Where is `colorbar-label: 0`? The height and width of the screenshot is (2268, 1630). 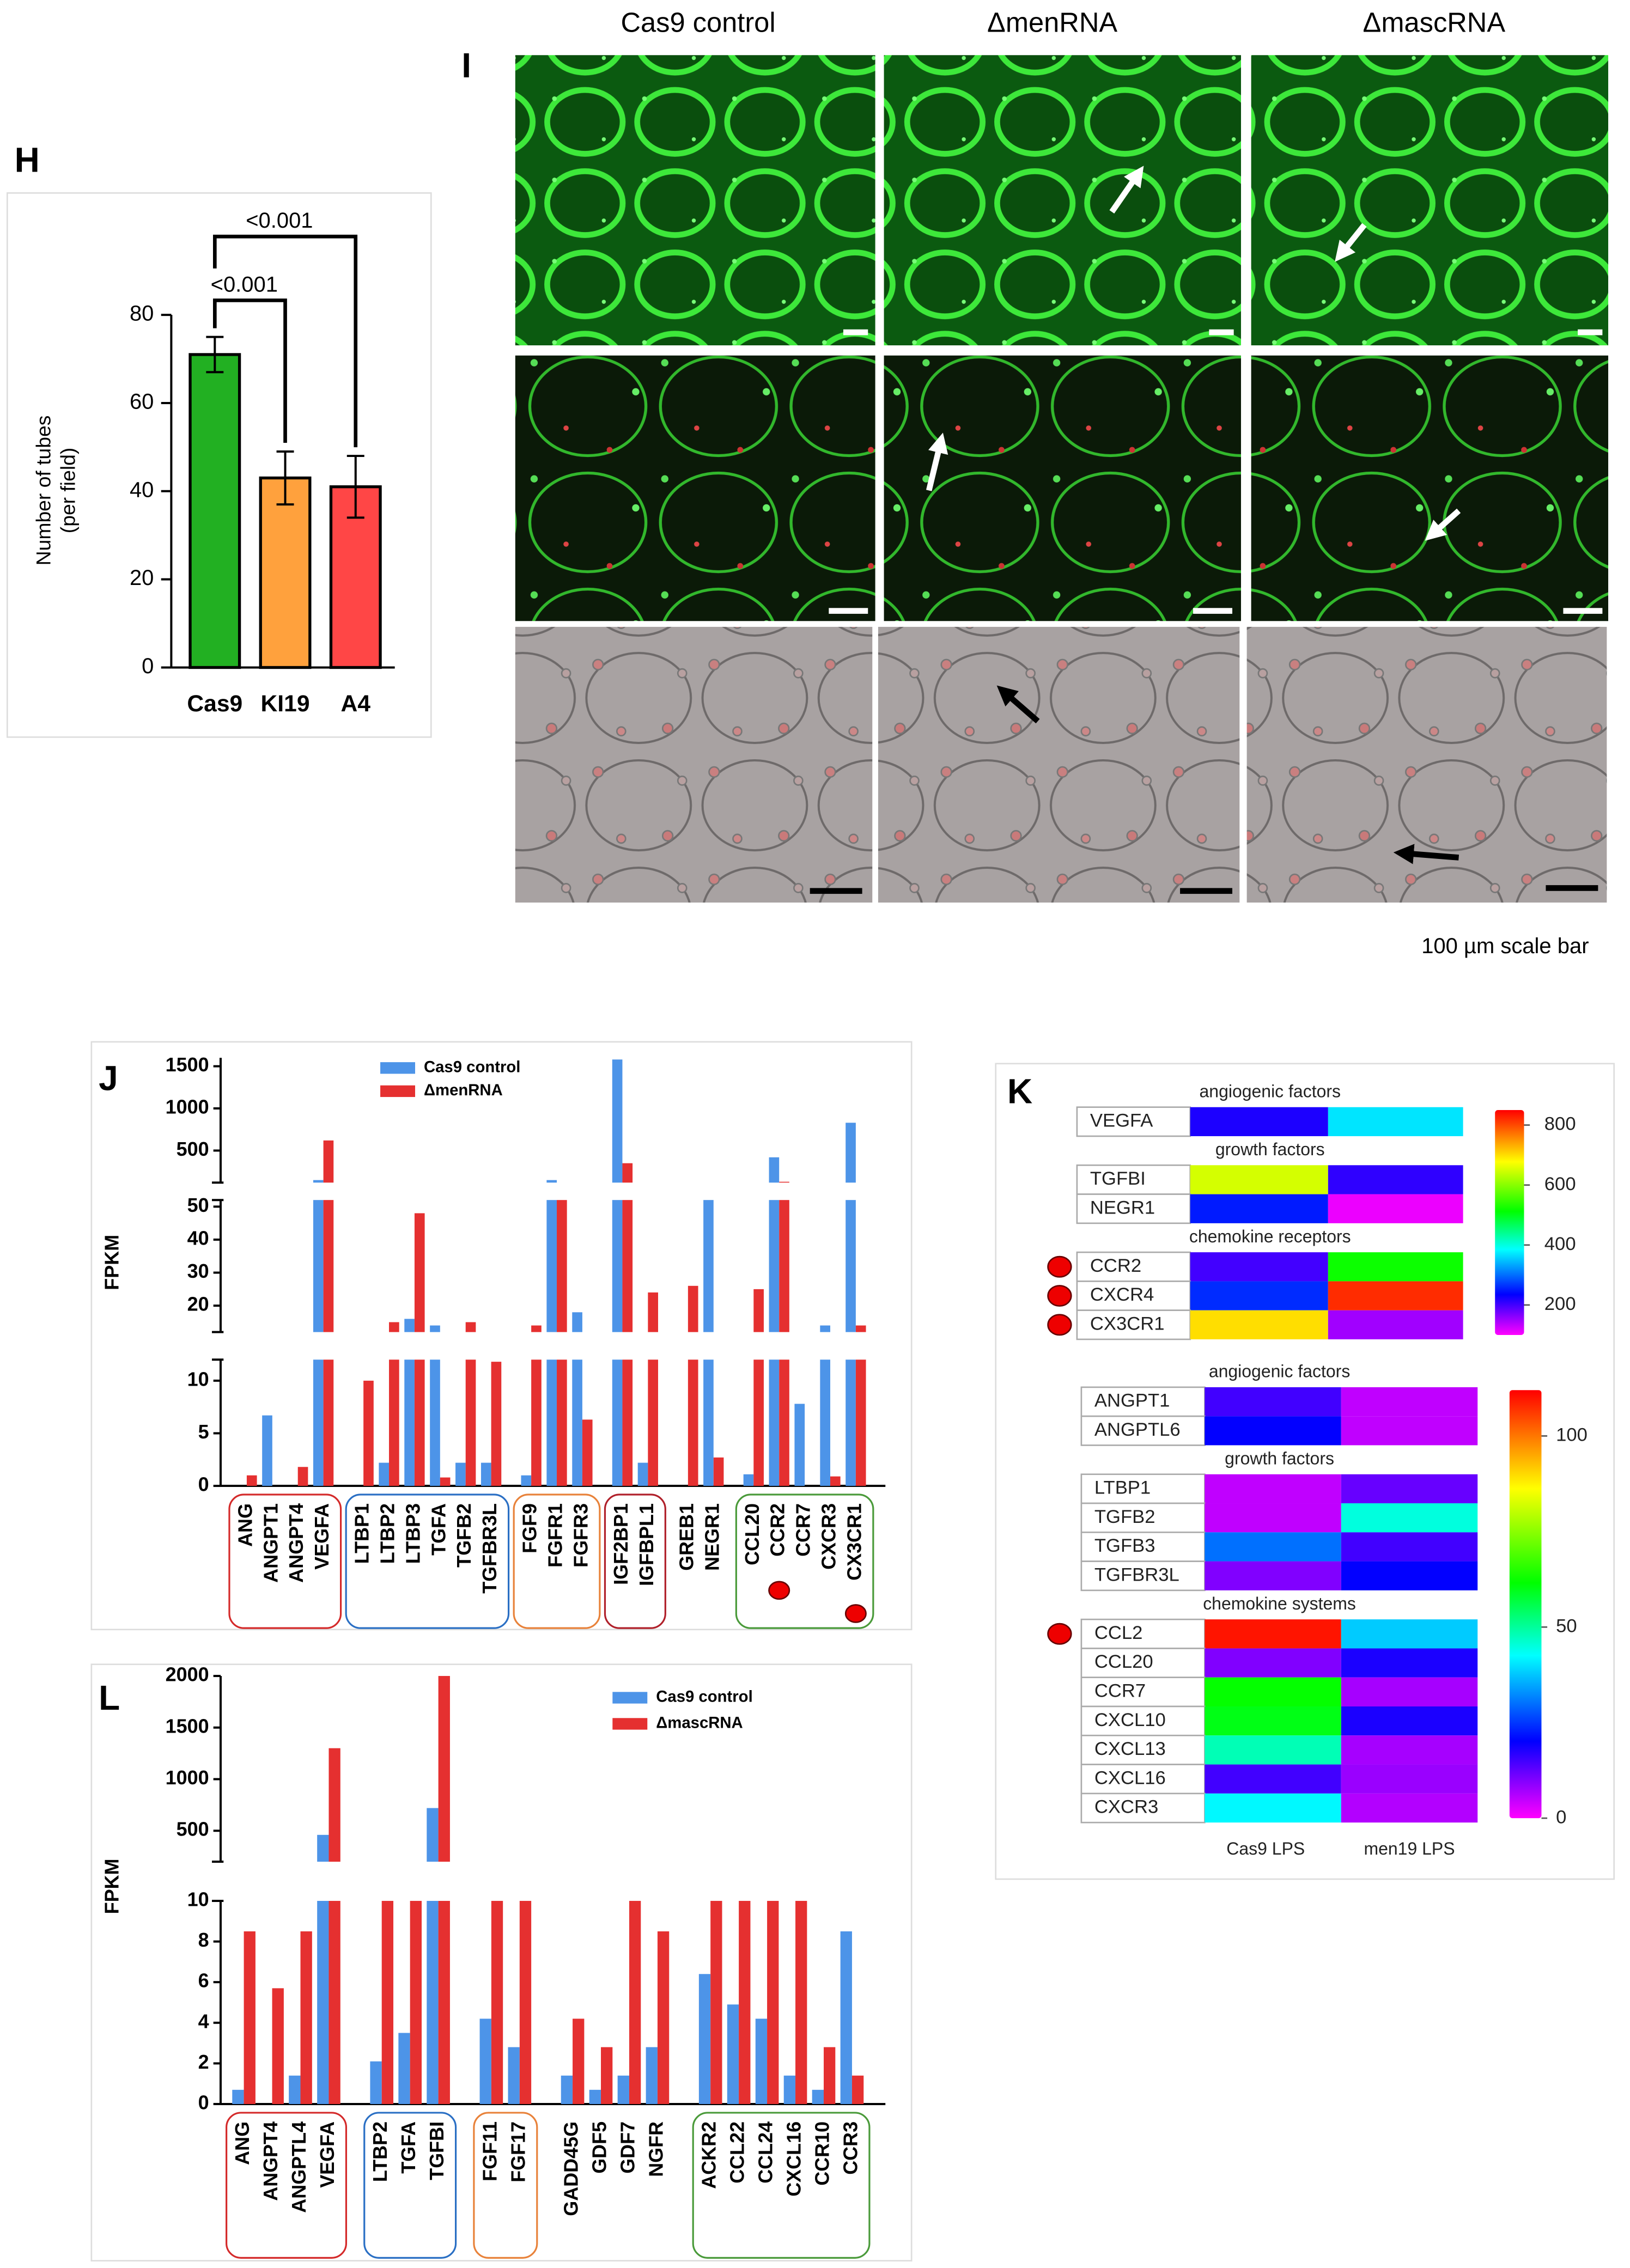
colorbar-label: 0 is located at coordinates (1561, 1817).